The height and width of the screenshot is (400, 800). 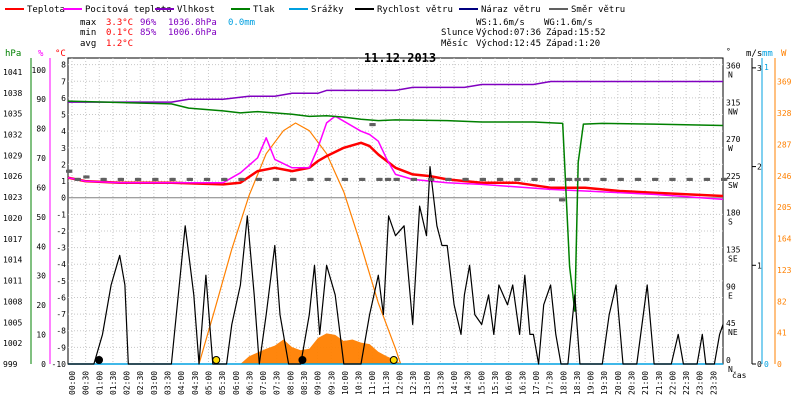 I want to click on direction-deg-label: 225, so click(x=733, y=176).